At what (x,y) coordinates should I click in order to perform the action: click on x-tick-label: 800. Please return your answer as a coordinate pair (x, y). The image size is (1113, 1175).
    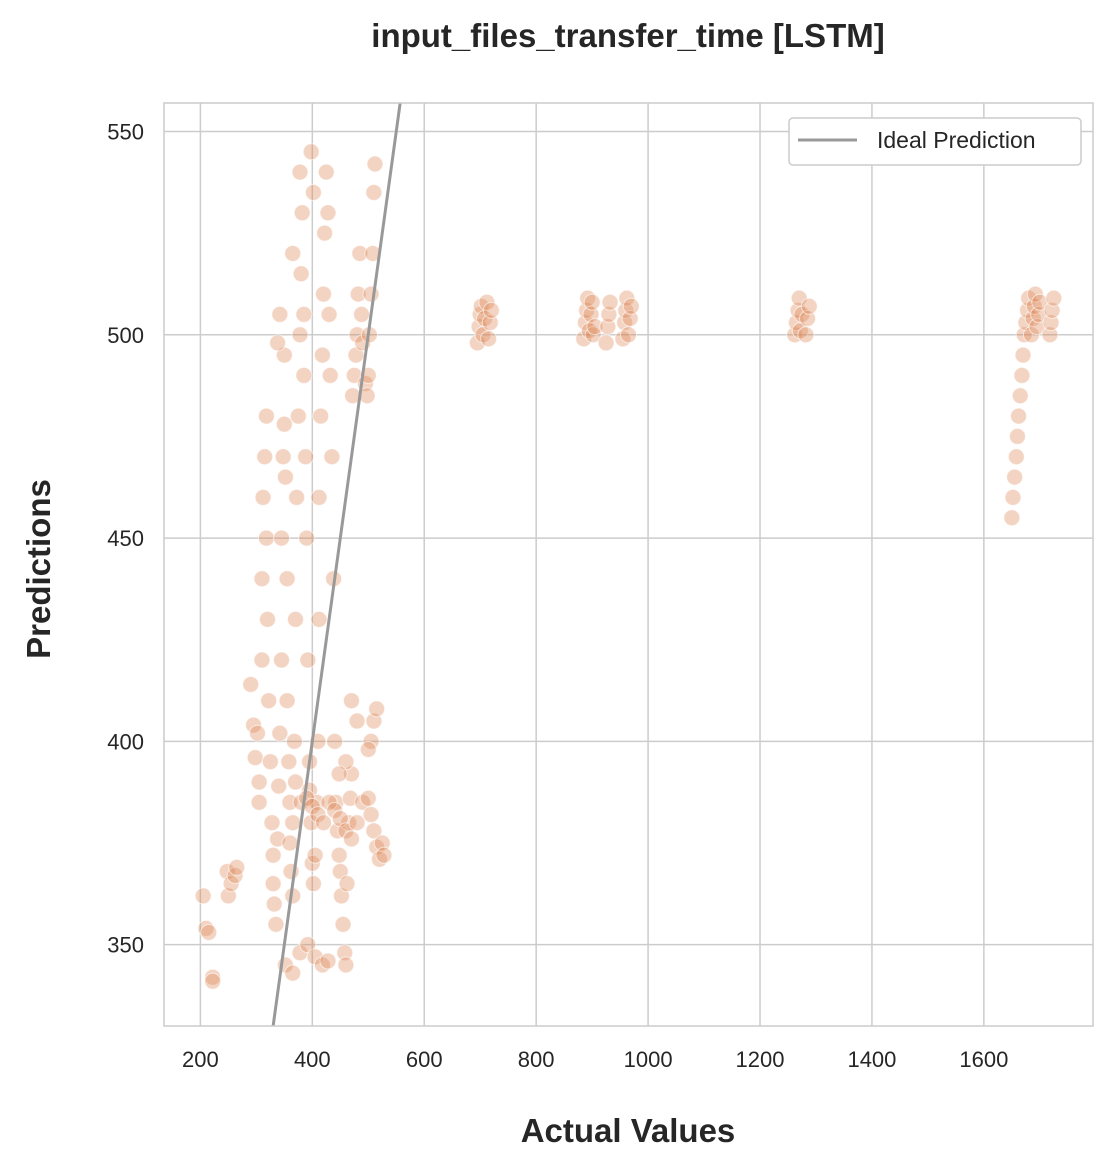
    Looking at the image, I should click on (536, 1059).